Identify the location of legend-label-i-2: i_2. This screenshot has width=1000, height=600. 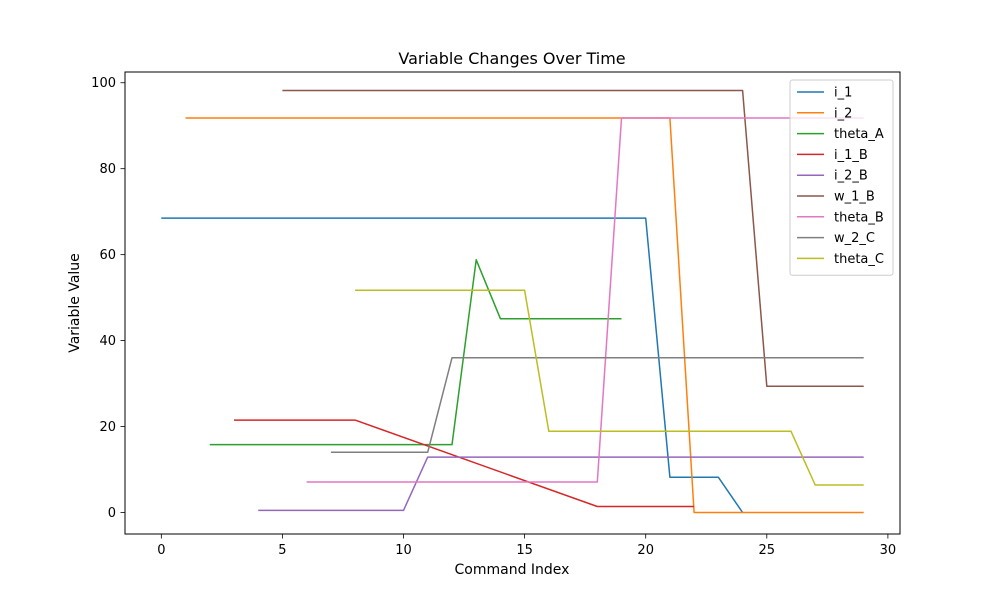
(843, 113).